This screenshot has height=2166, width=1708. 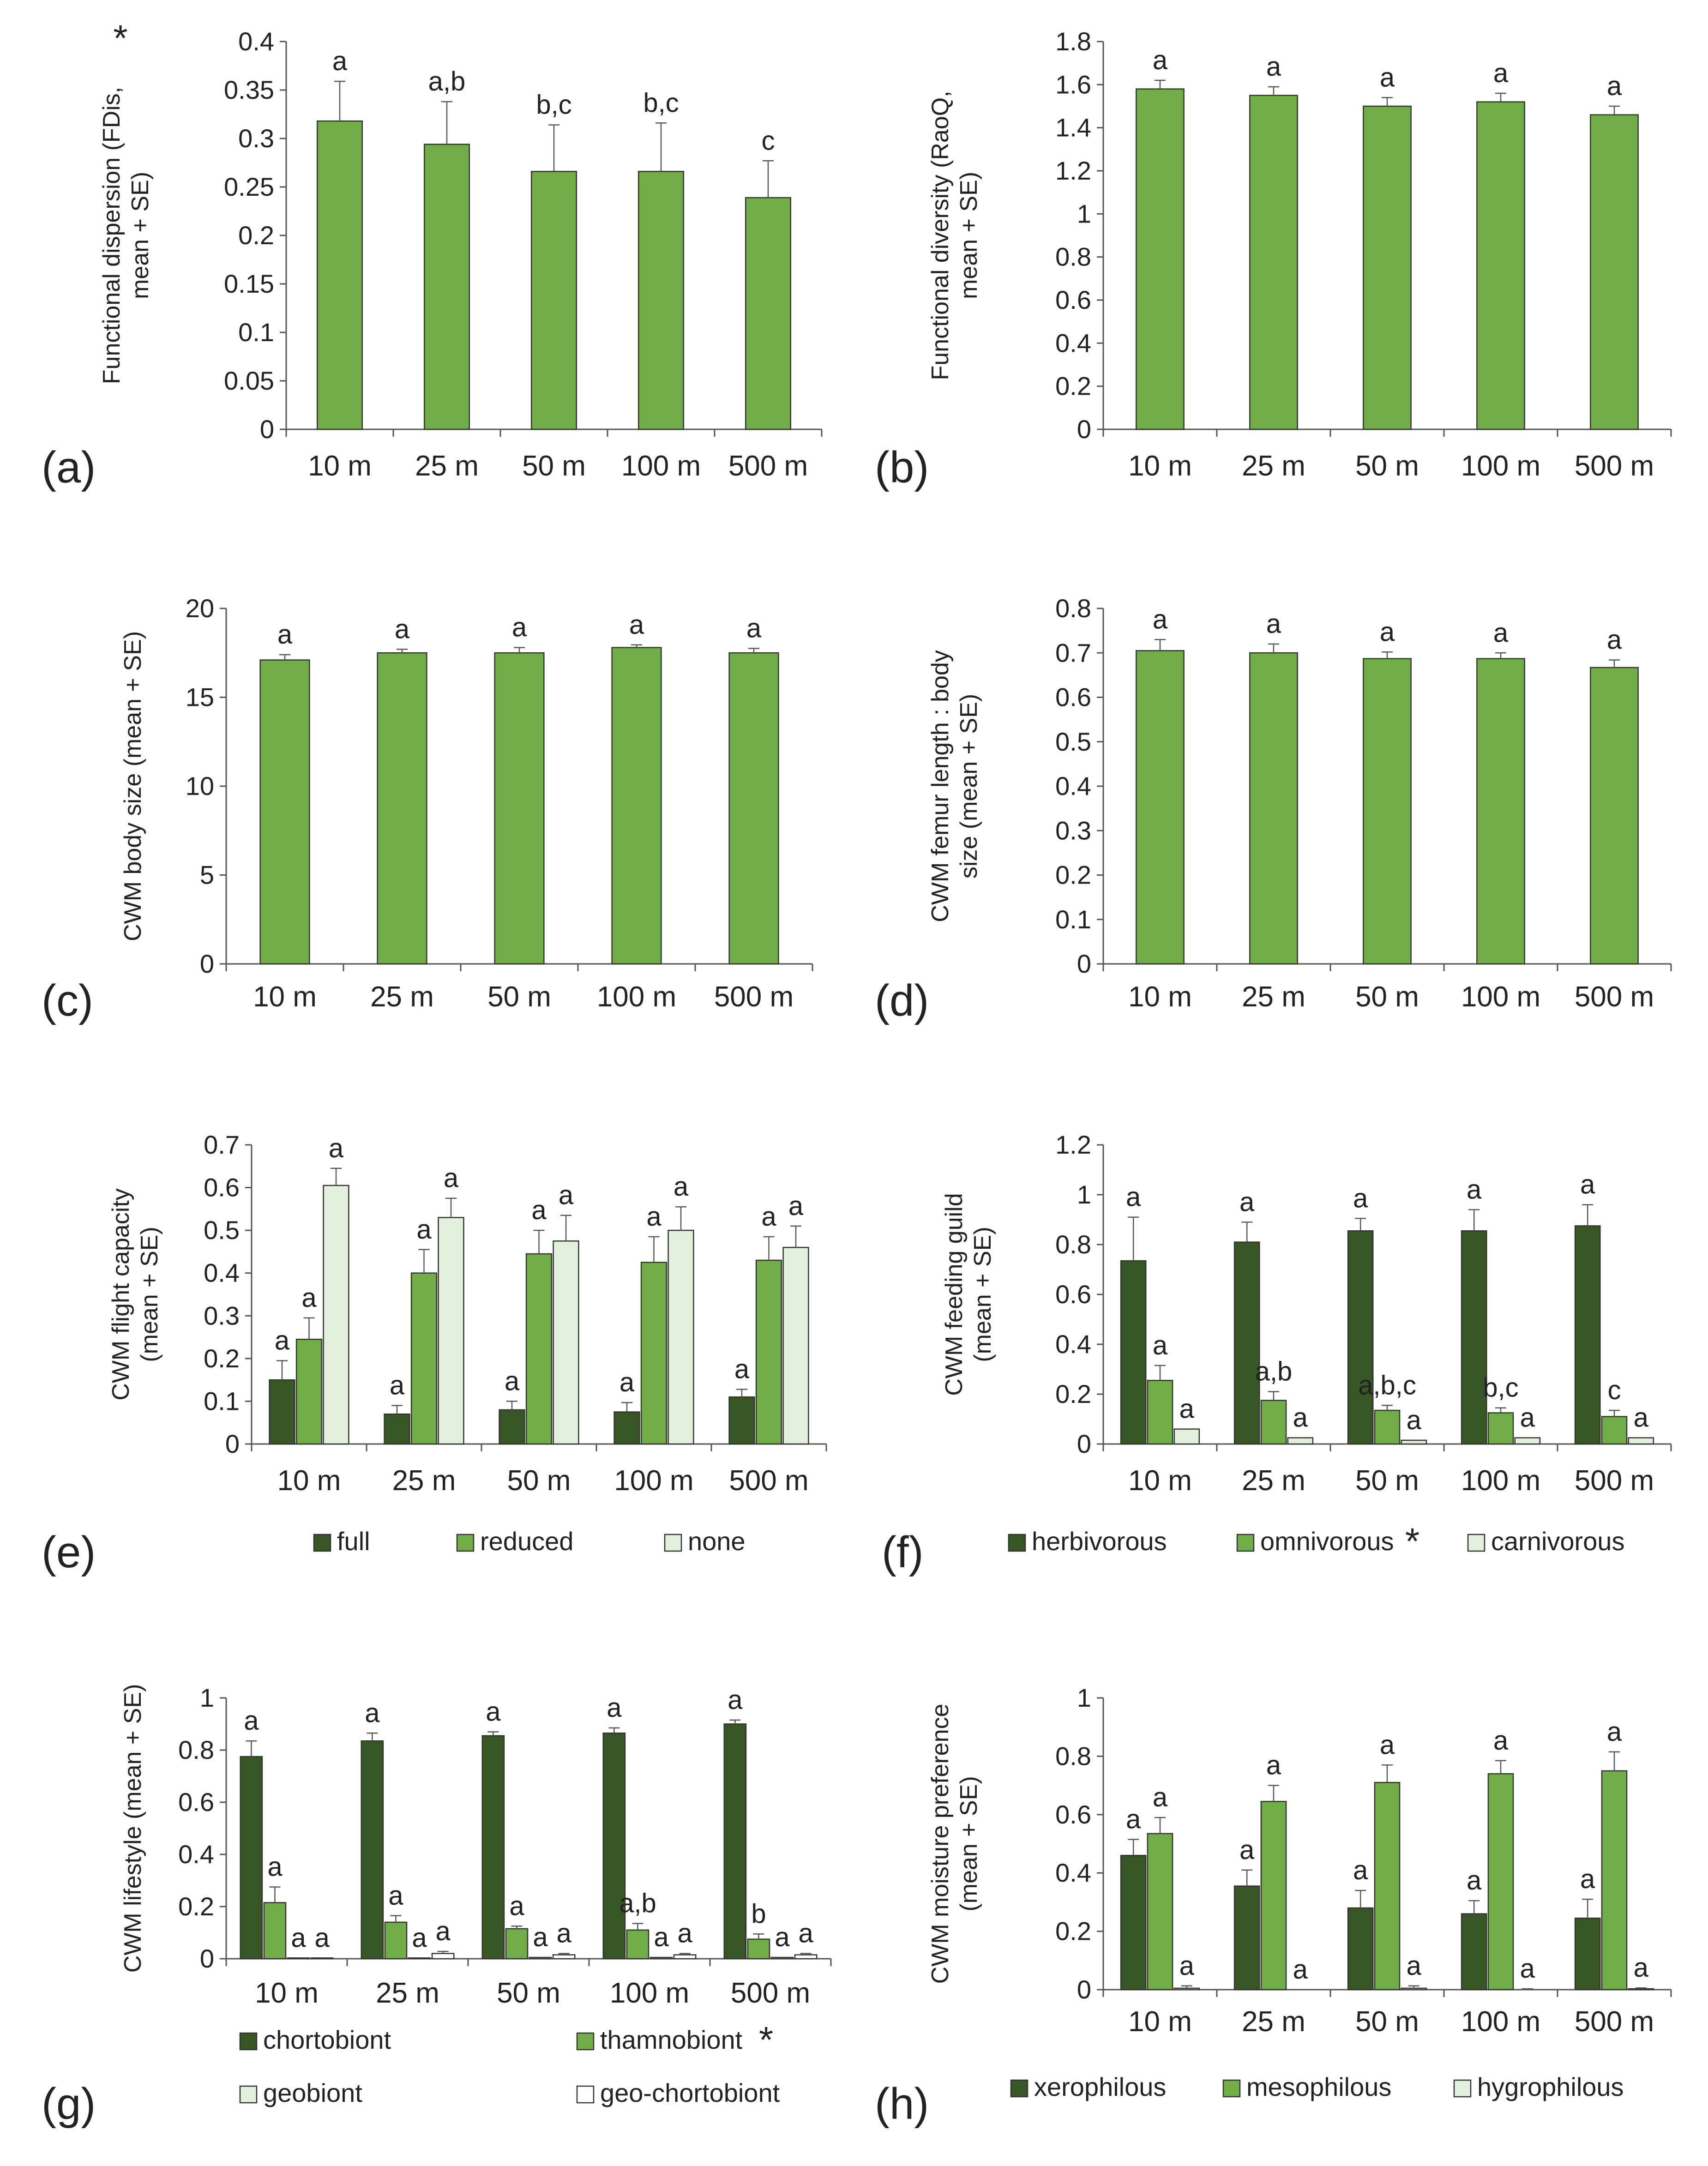 What do you see at coordinates (249, 284) in the screenshot?
I see `y-tick-label: 0.15` at bounding box center [249, 284].